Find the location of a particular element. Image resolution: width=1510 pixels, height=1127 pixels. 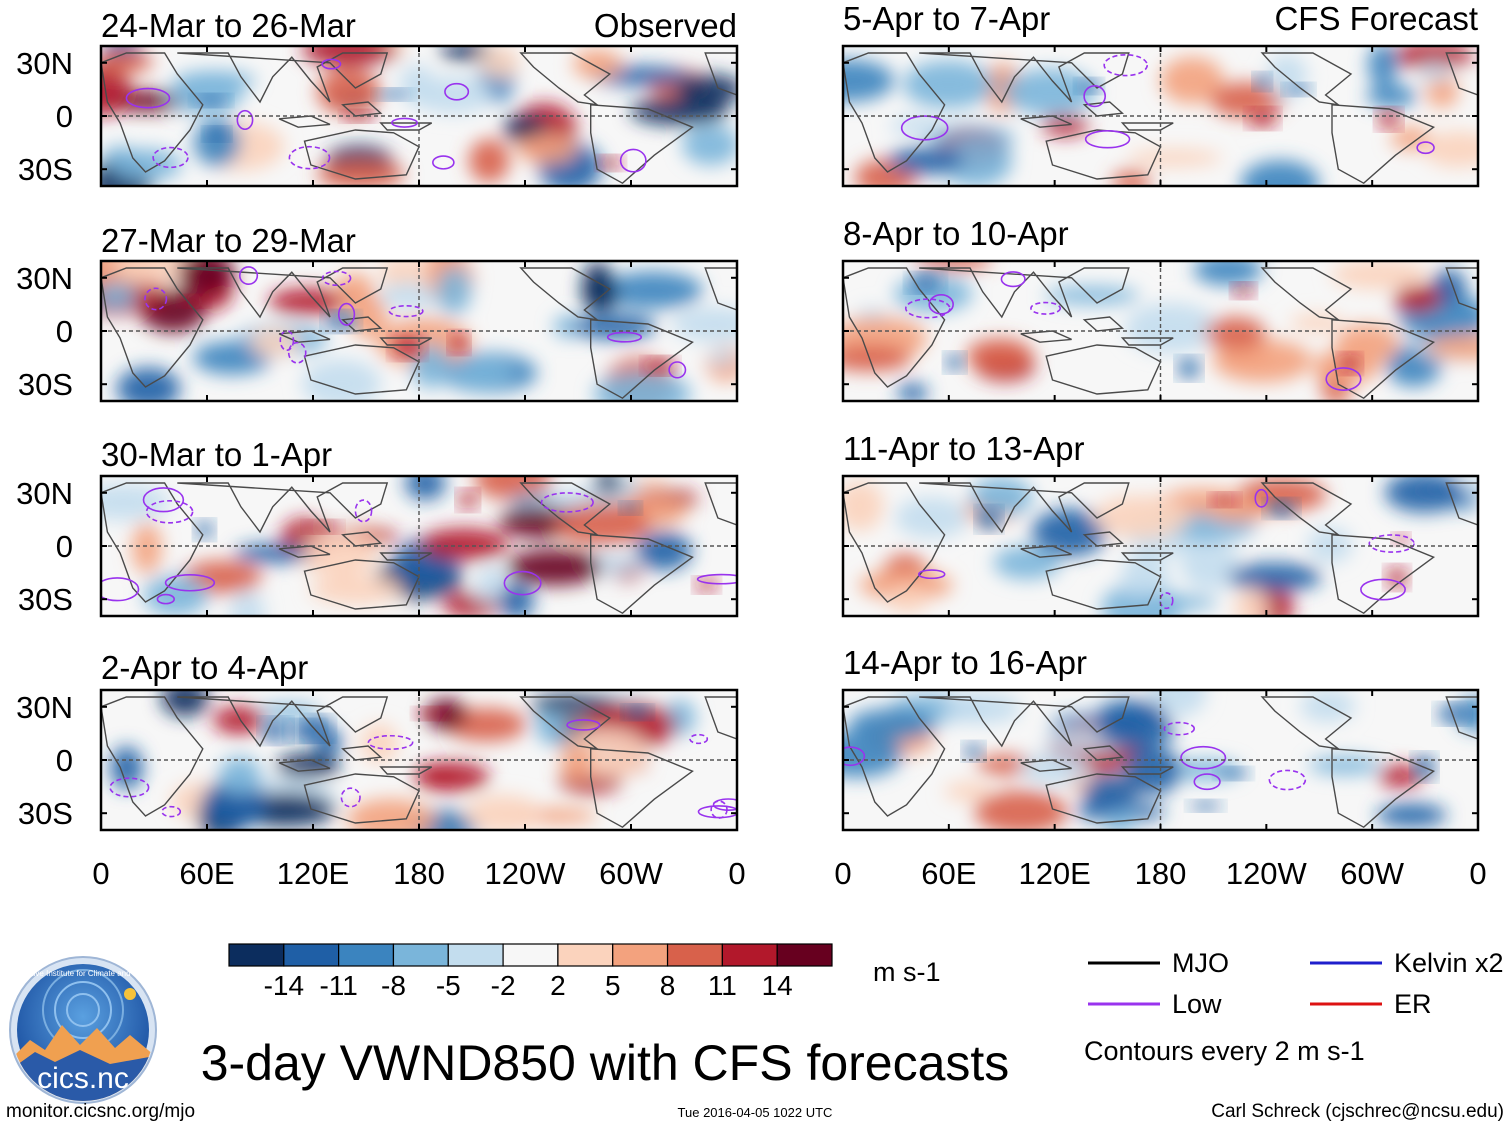

map-panel: 30N 0 30S 30-Mar to 1-Apr is located at coordinates (377, 527).